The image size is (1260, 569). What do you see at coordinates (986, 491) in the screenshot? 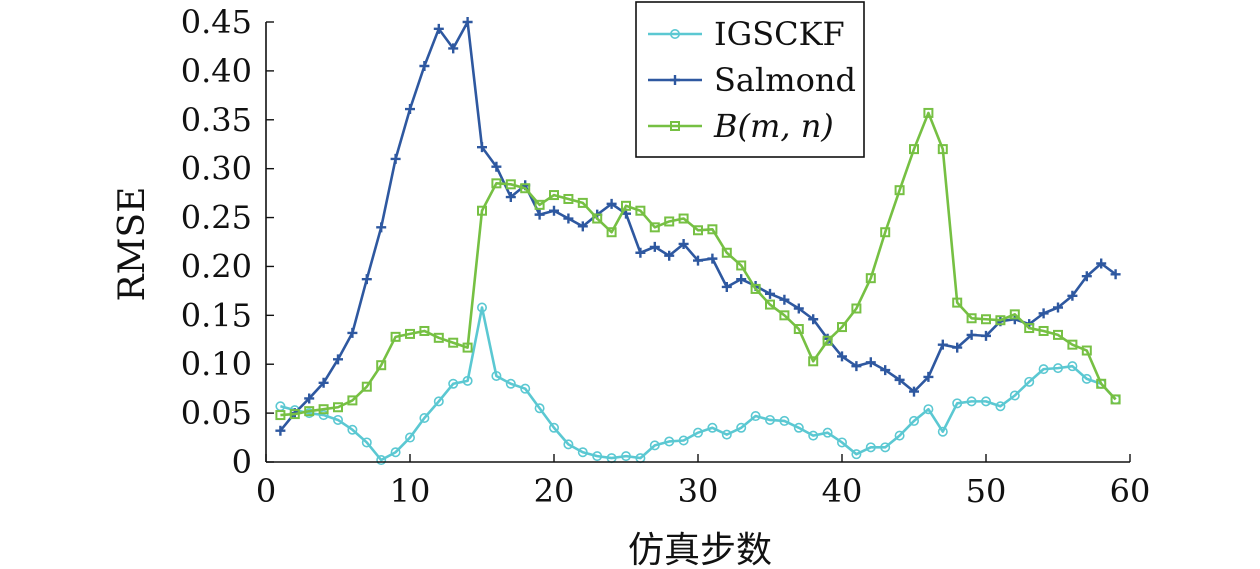
I see `x-tick-label: 50` at bounding box center [986, 491].